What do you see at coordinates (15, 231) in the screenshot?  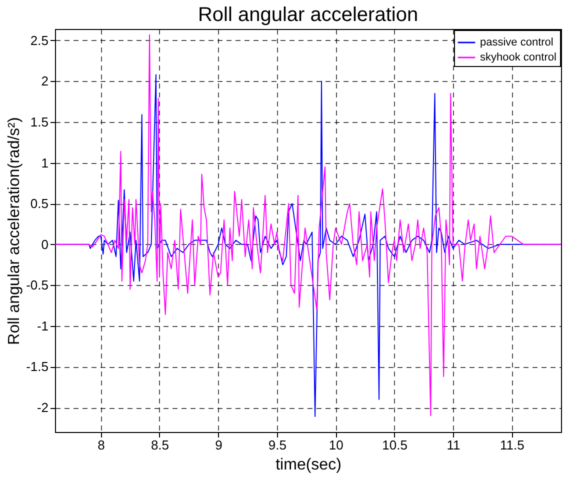 I see `y-axis-title: Roll angular acceleration(rad/s²)` at bounding box center [15, 231].